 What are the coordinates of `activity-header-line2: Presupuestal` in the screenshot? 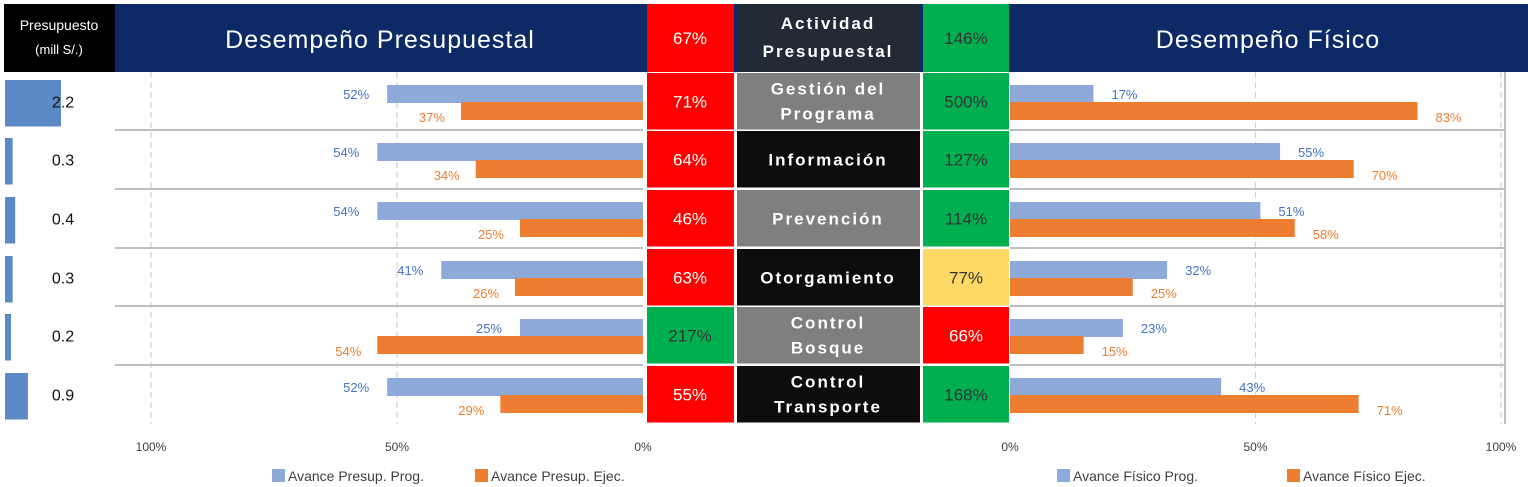 It's located at (828, 51).